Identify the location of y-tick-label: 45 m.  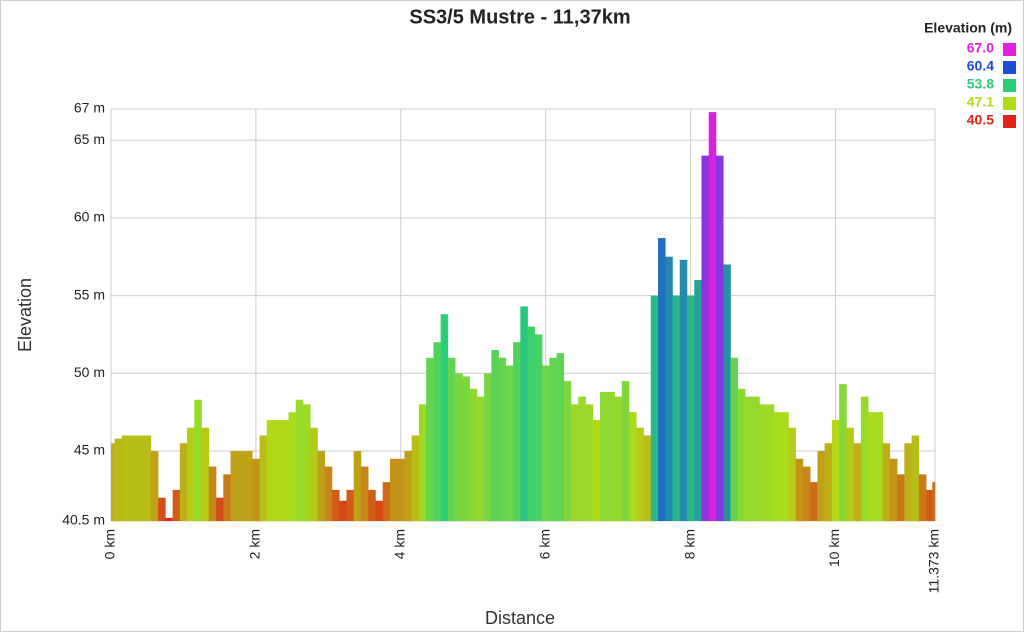
(89, 450).